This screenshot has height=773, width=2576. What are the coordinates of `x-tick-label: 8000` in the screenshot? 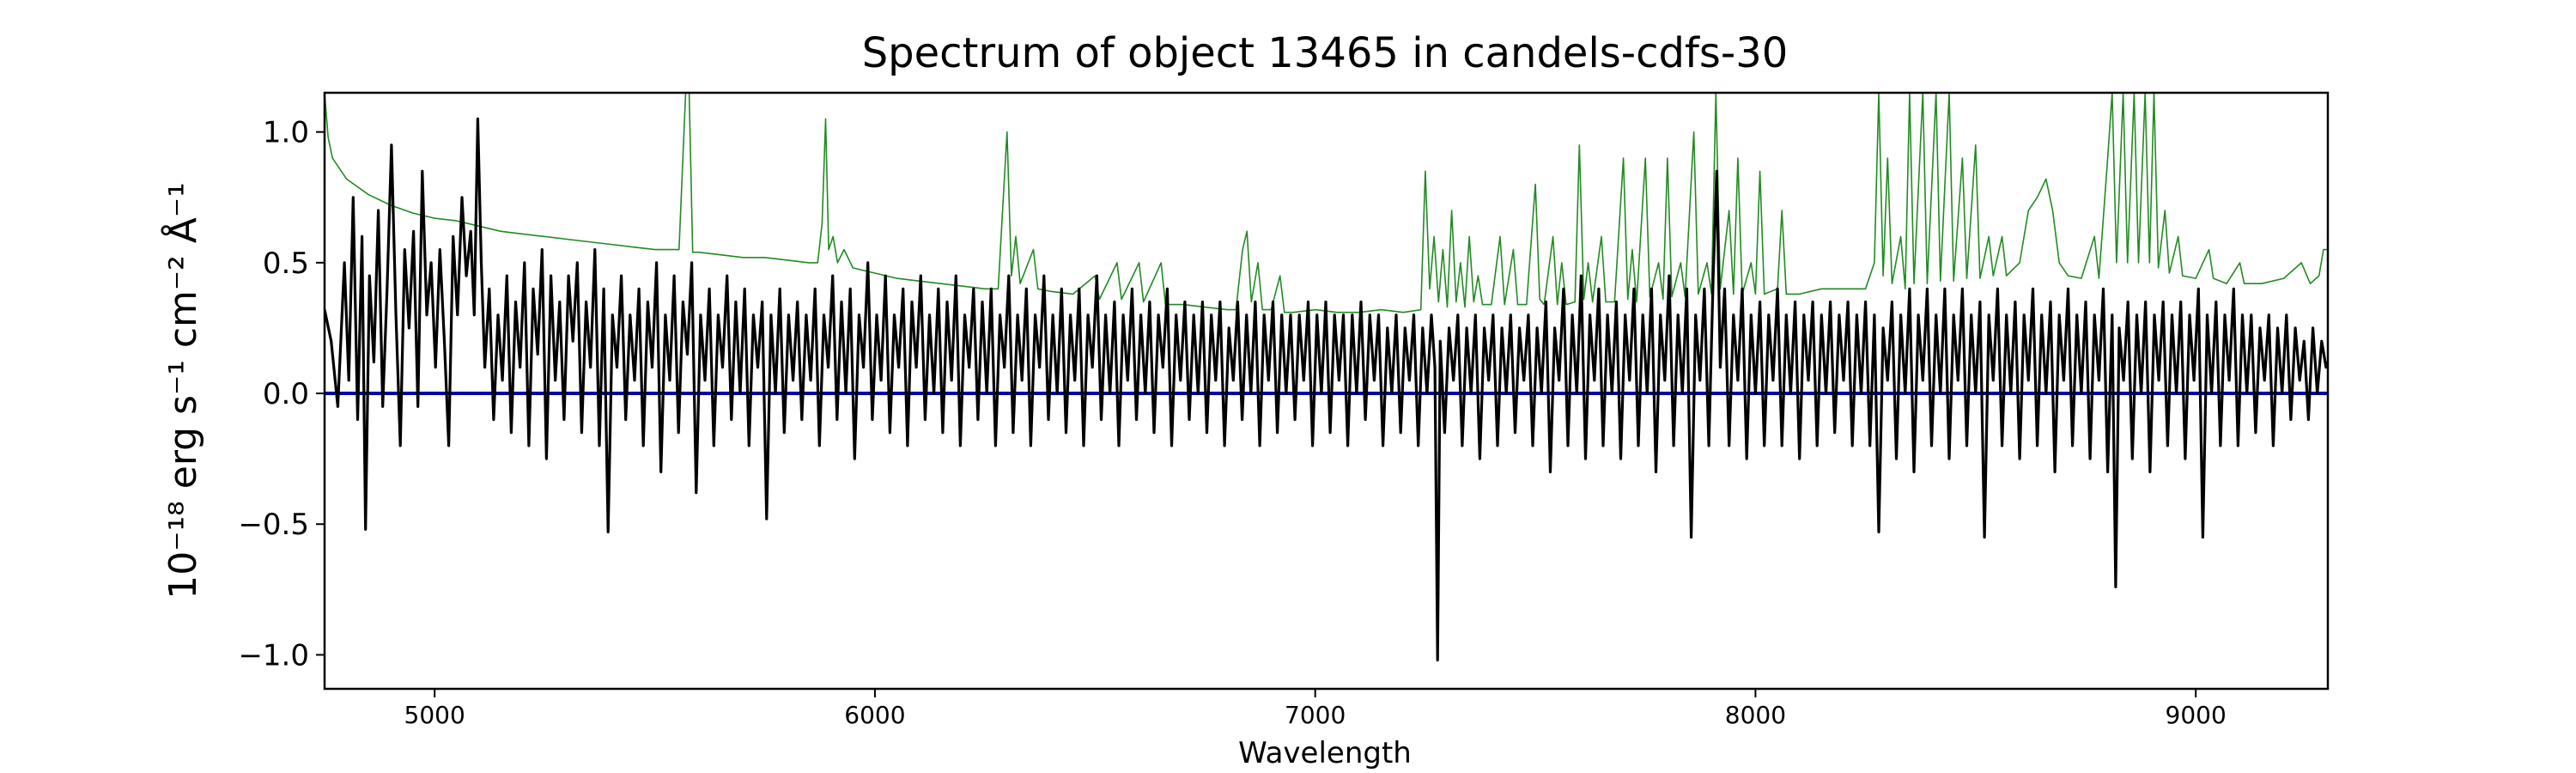 It's located at (1755, 715).